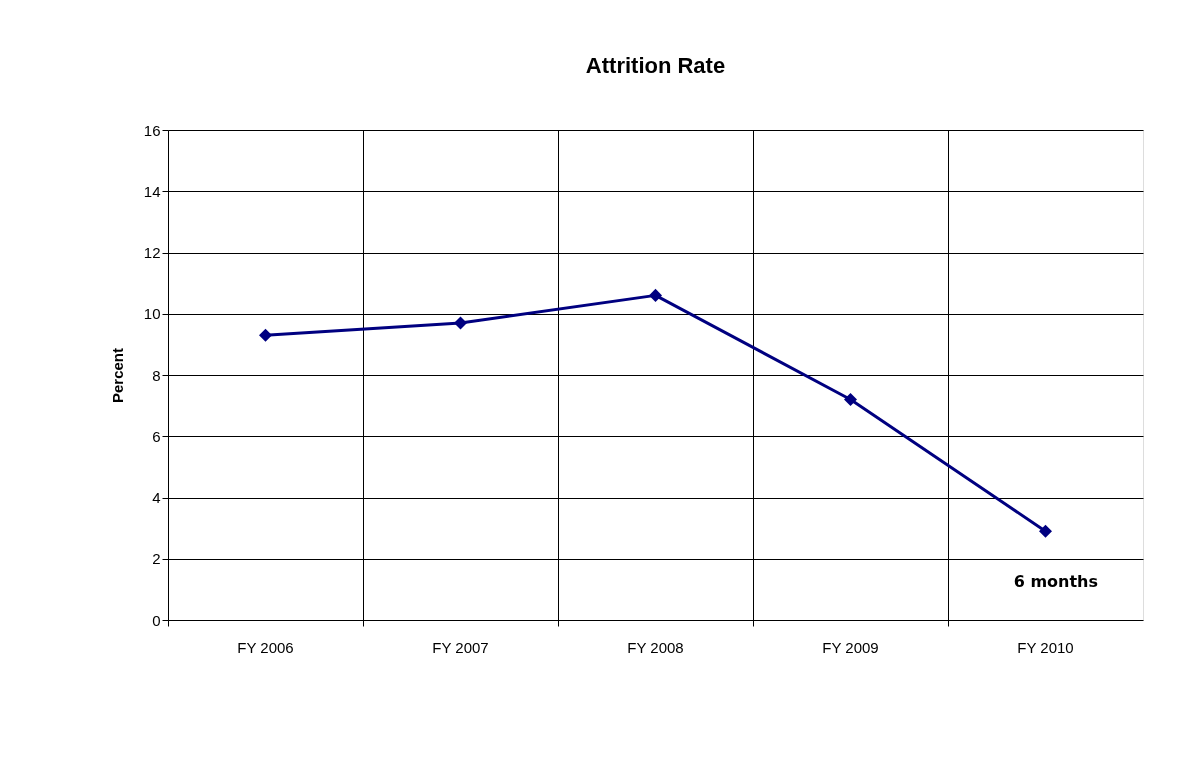 The height and width of the screenshot is (766, 1187). I want to click on y-tick-label: 12, so click(152, 252).